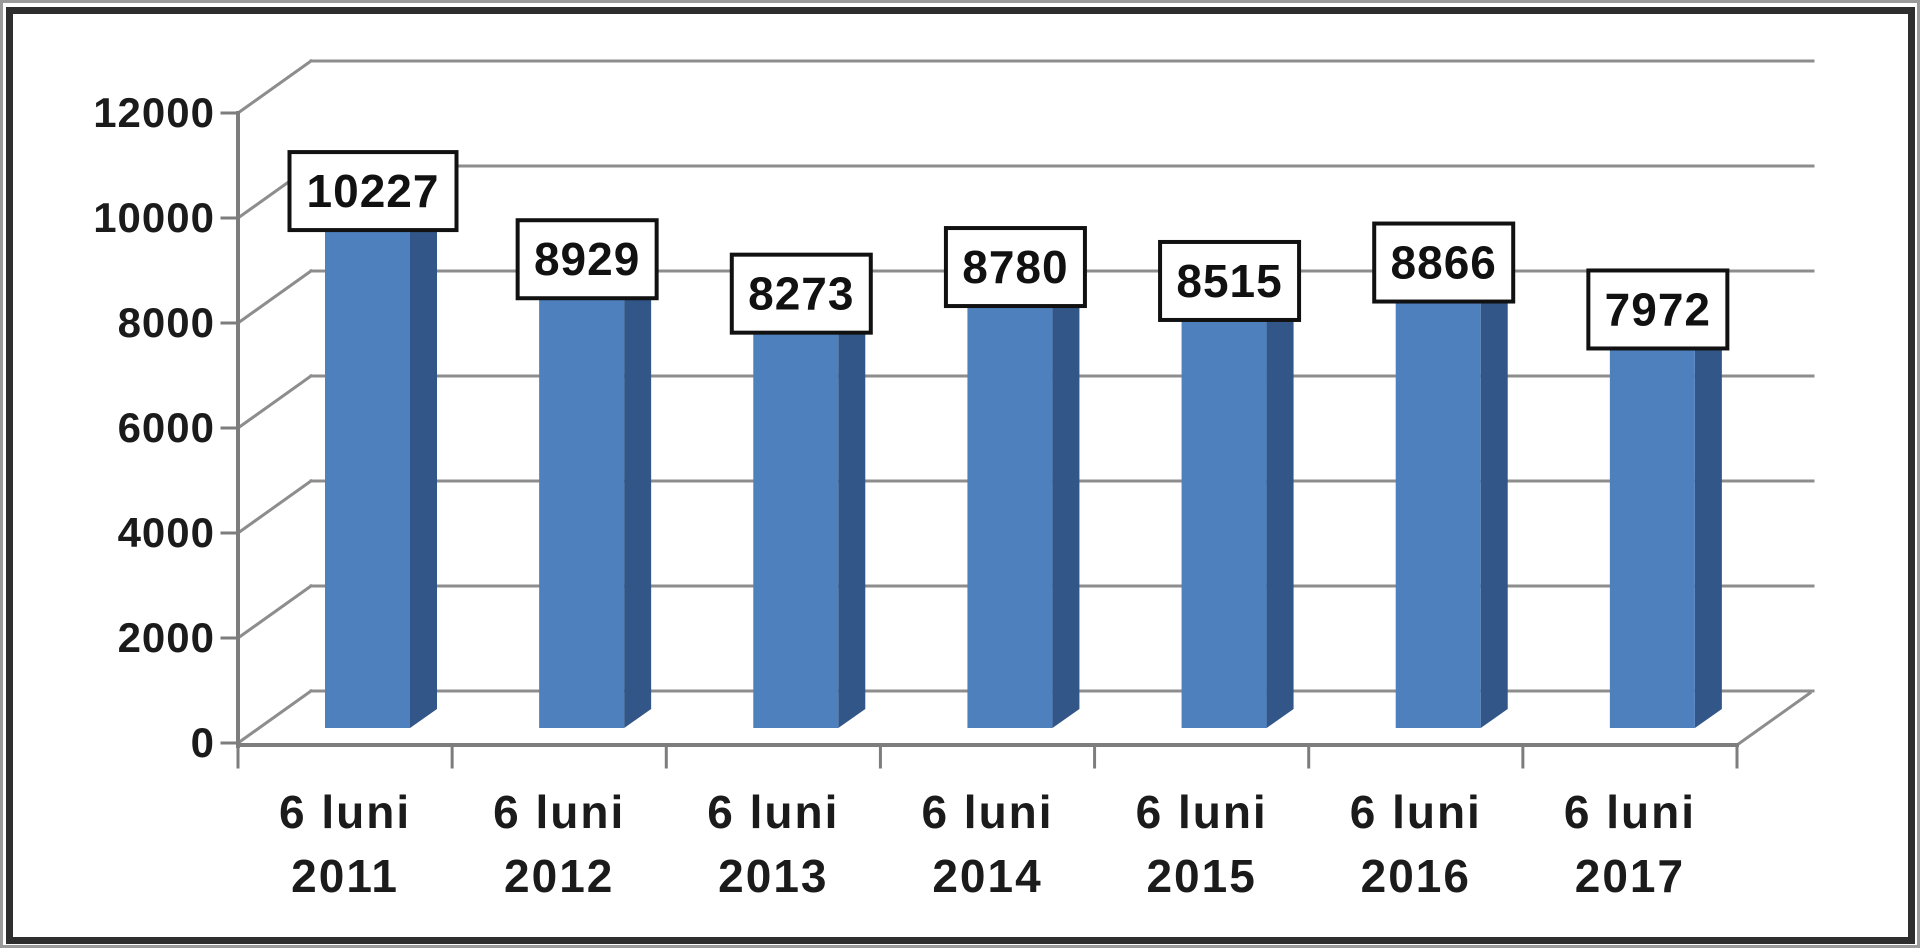  I want to click on data-label-group: 8780, so click(1015, 267).